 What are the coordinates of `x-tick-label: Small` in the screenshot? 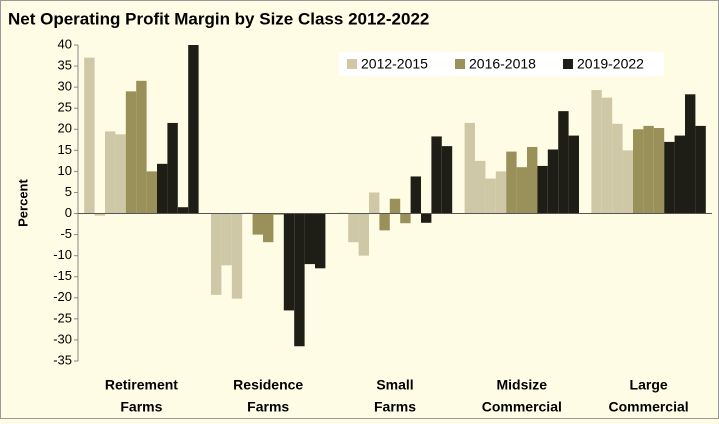 It's located at (394, 385).